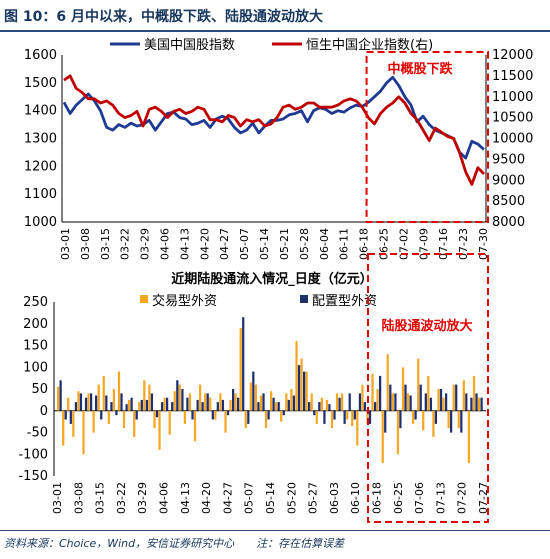 This screenshot has width=550, height=559. I want to click on bar-highlight-annotation: 陆股通波动放大, so click(426, 326).